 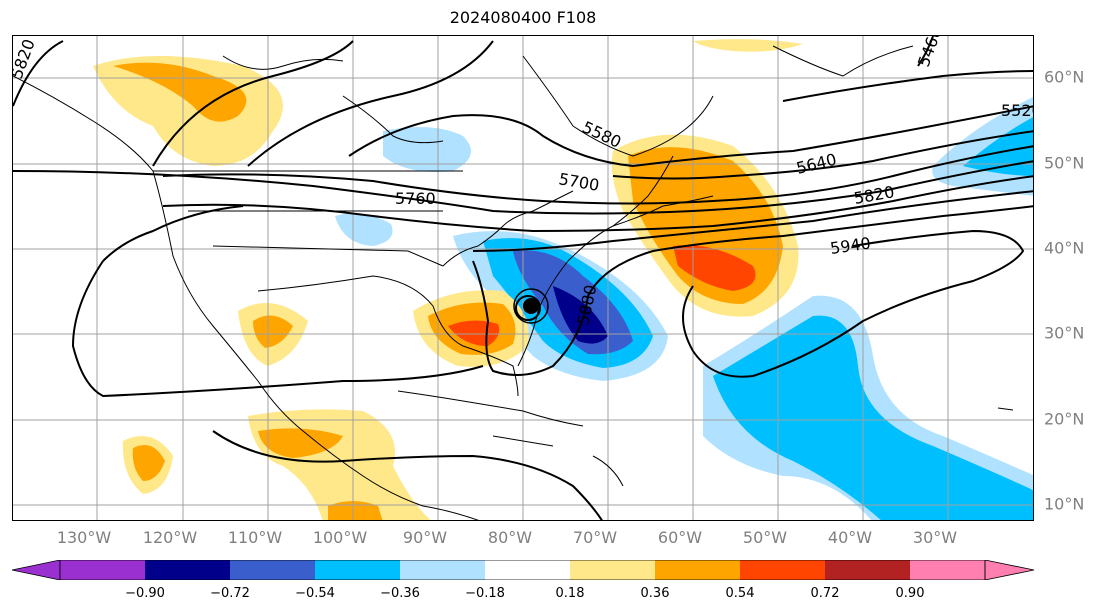 I want to click on contour-label: 5520, so click(x=1017, y=110).